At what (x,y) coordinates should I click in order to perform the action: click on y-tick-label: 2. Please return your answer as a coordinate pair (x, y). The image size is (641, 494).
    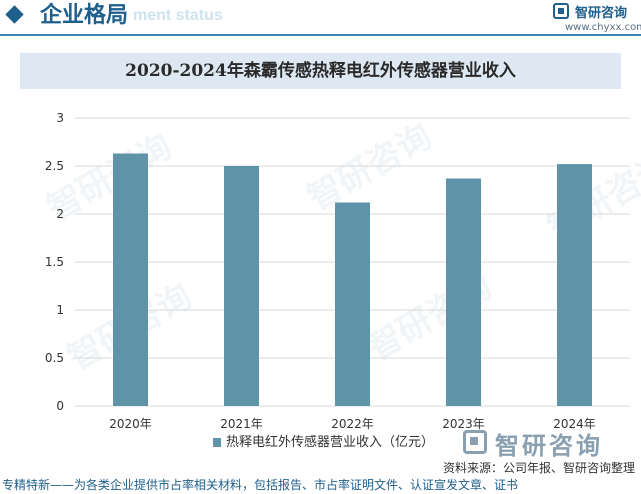
    Looking at the image, I should click on (60, 214).